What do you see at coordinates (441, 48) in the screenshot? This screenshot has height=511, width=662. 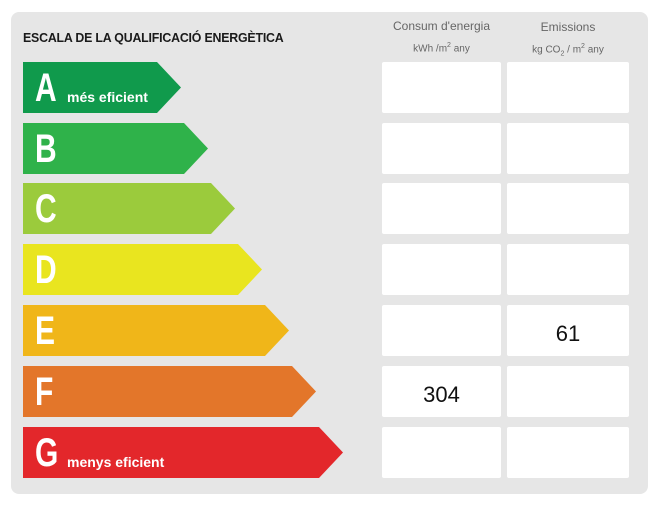 I see `energy-column-unit: kWh /m2 any` at bounding box center [441, 48].